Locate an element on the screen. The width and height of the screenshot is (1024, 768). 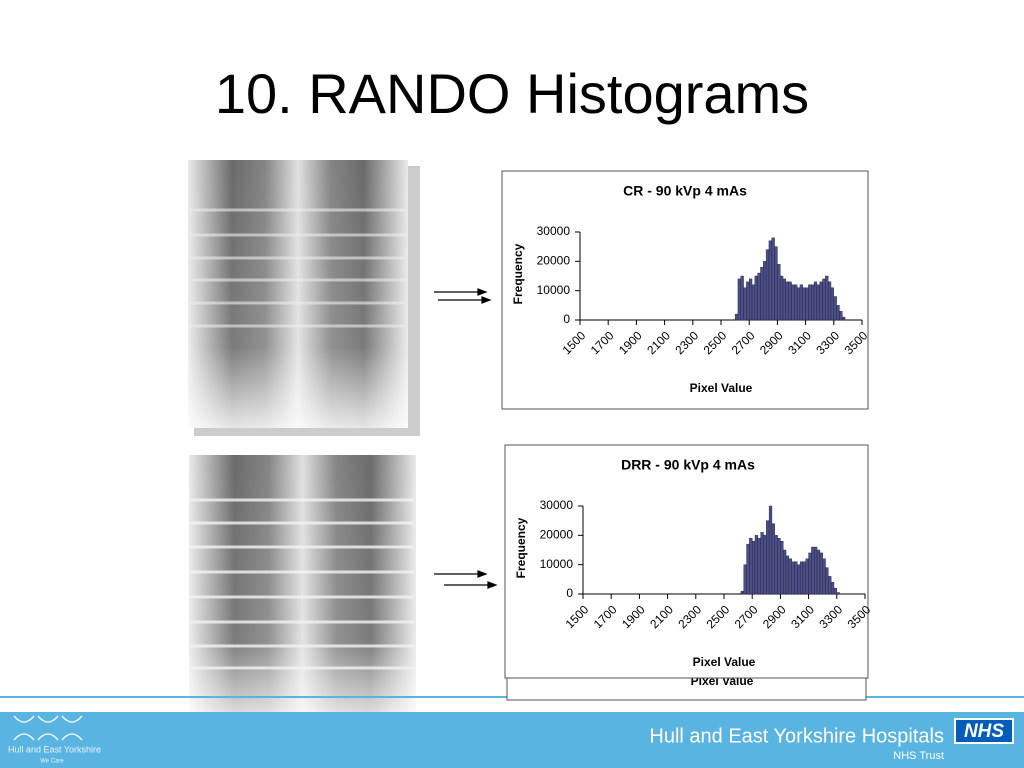
chart-title: CR - 90 kVp 4 mAs is located at coordinates (685, 191).